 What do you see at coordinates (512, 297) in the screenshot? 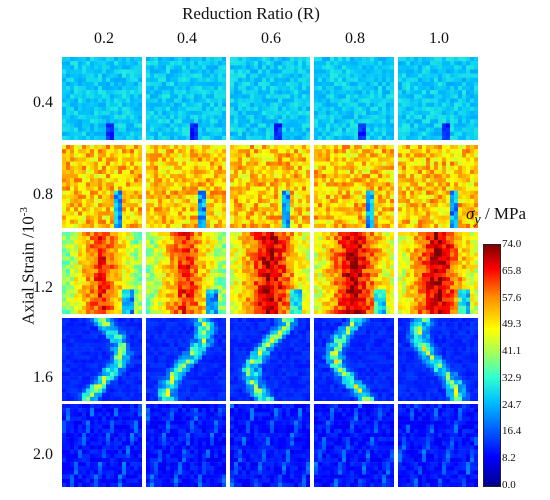
I see `colorbar-tick-label: 57.6` at bounding box center [512, 297].